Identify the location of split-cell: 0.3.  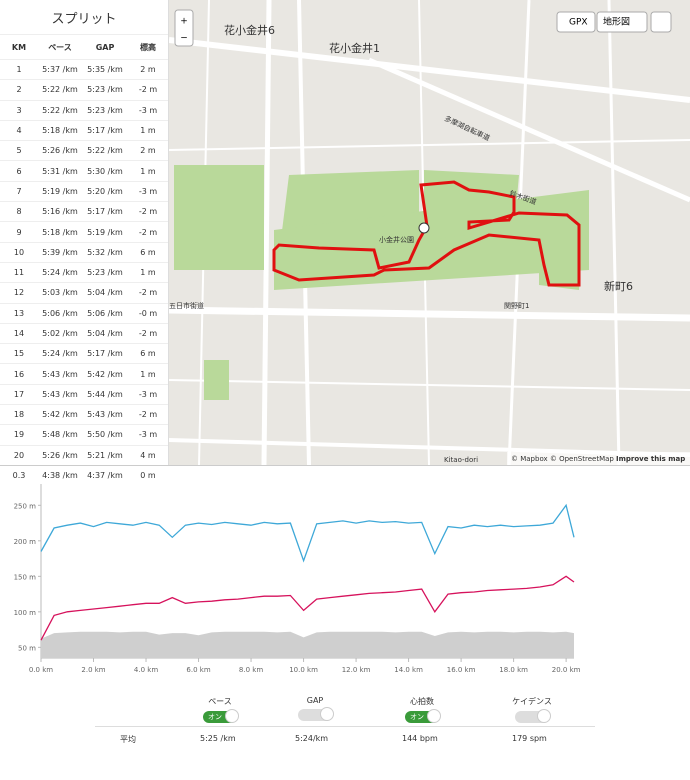
(19, 476).